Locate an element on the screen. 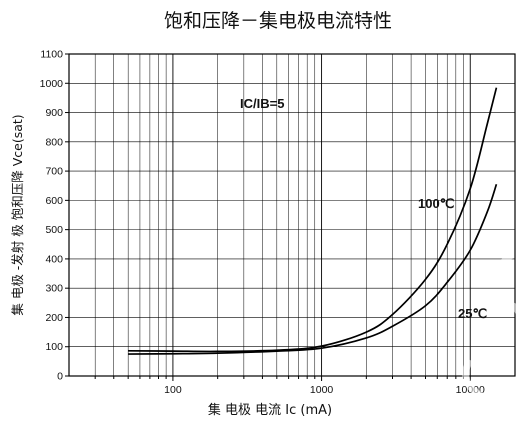 This screenshot has height=427, width=530. watermark is located at coordinates (493, 327).